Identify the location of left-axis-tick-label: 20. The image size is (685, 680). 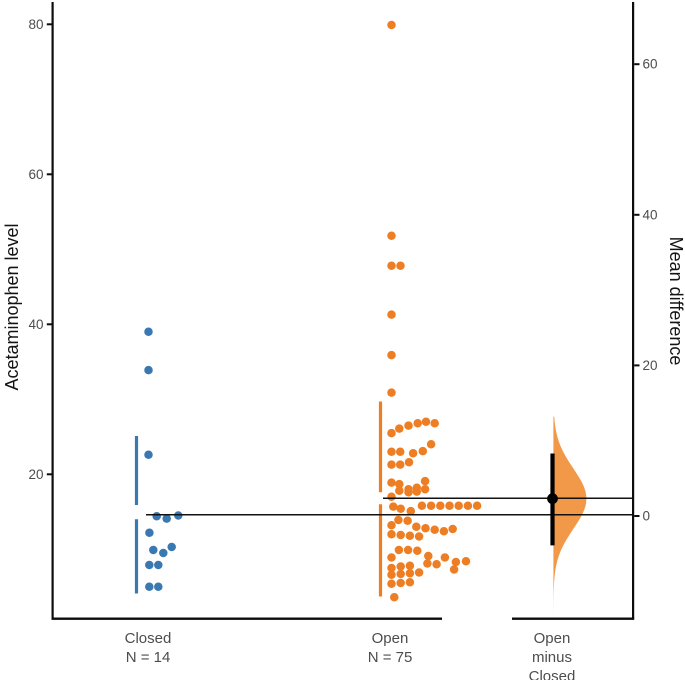
(35, 474).